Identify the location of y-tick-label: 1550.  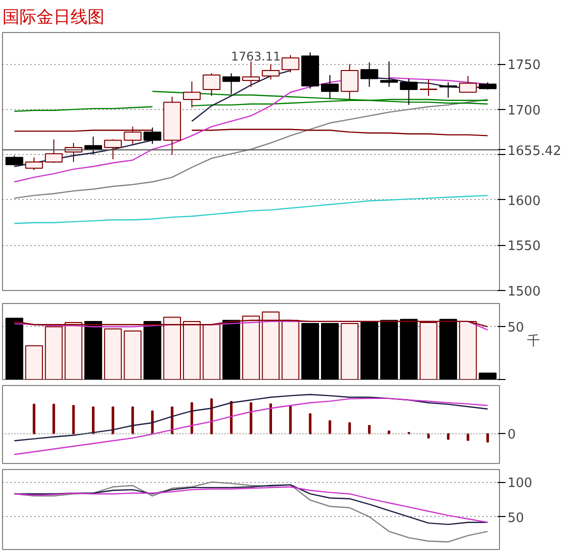
(524, 246).